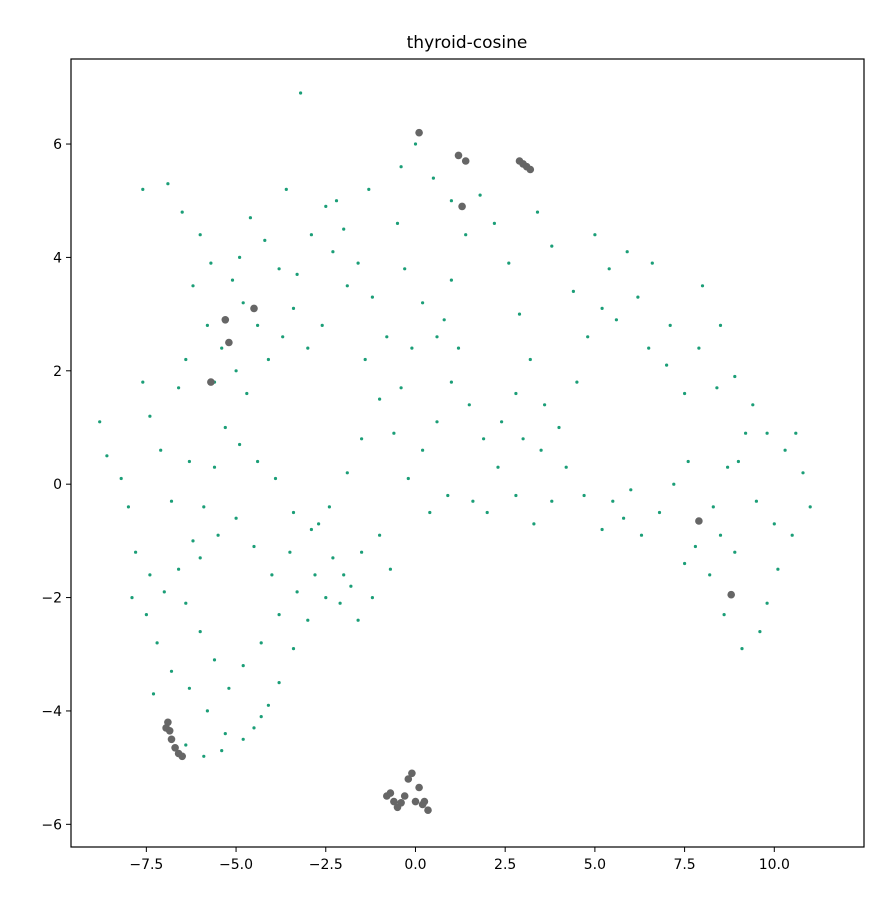 This screenshot has width=896, height=909. What do you see at coordinates (326, 865) in the screenshot?
I see `x-tick-label: −2.5` at bounding box center [326, 865].